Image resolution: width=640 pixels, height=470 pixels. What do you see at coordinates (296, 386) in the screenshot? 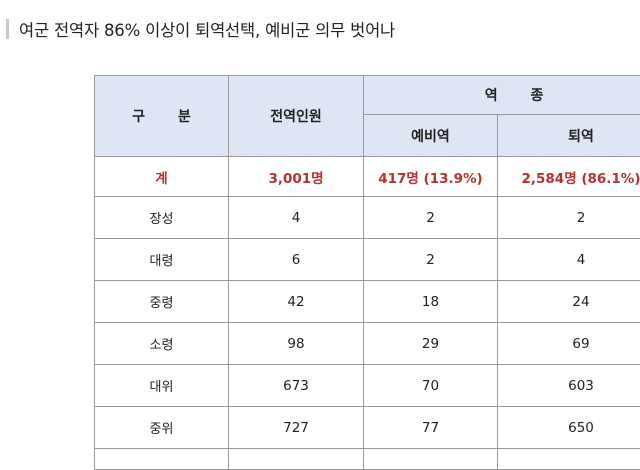
I see `discharged-cell: 673` at bounding box center [296, 386].